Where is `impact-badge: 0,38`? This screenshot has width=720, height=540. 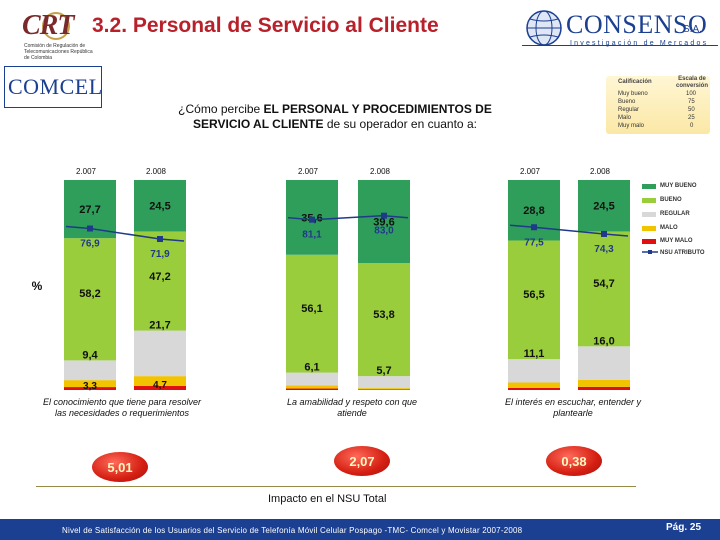 impact-badge: 0,38 is located at coordinates (574, 461).